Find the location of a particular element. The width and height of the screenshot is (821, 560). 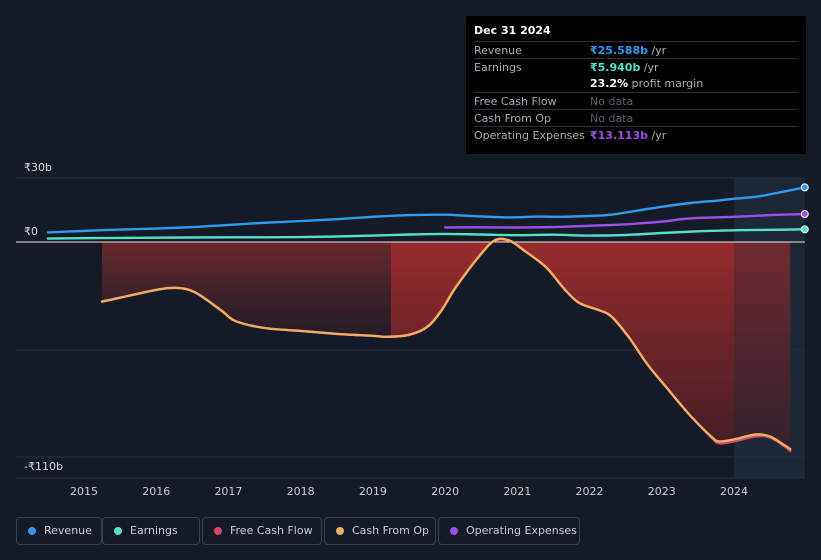

tooltip-value-opex: ₹13.113b is located at coordinates (619, 135).